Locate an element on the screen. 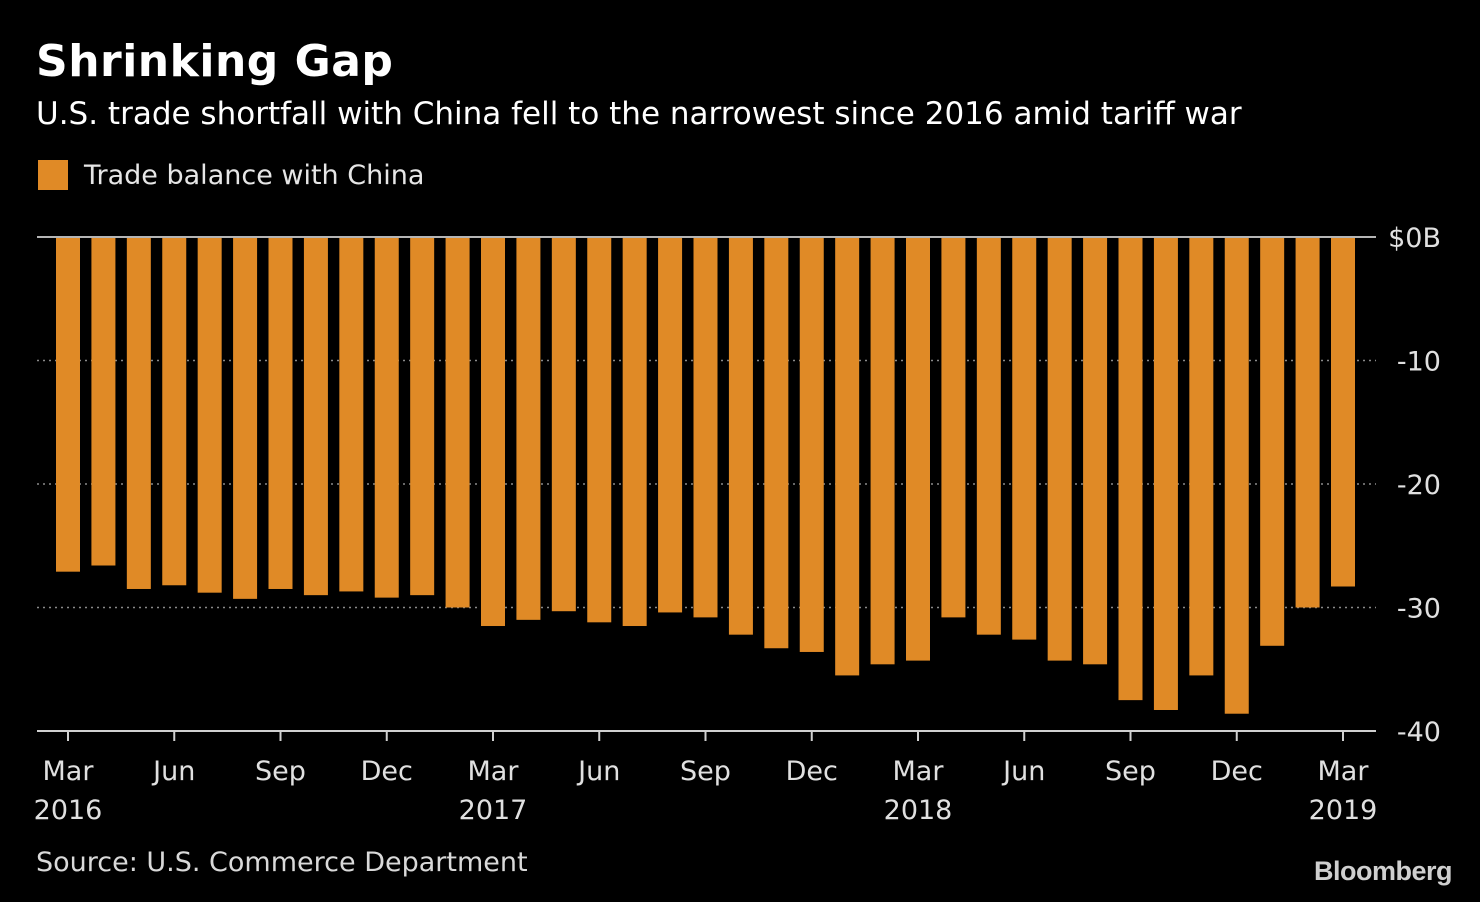 This screenshot has width=1480, height=902. x-tick-year-label: 2019 is located at coordinates (1343, 810).